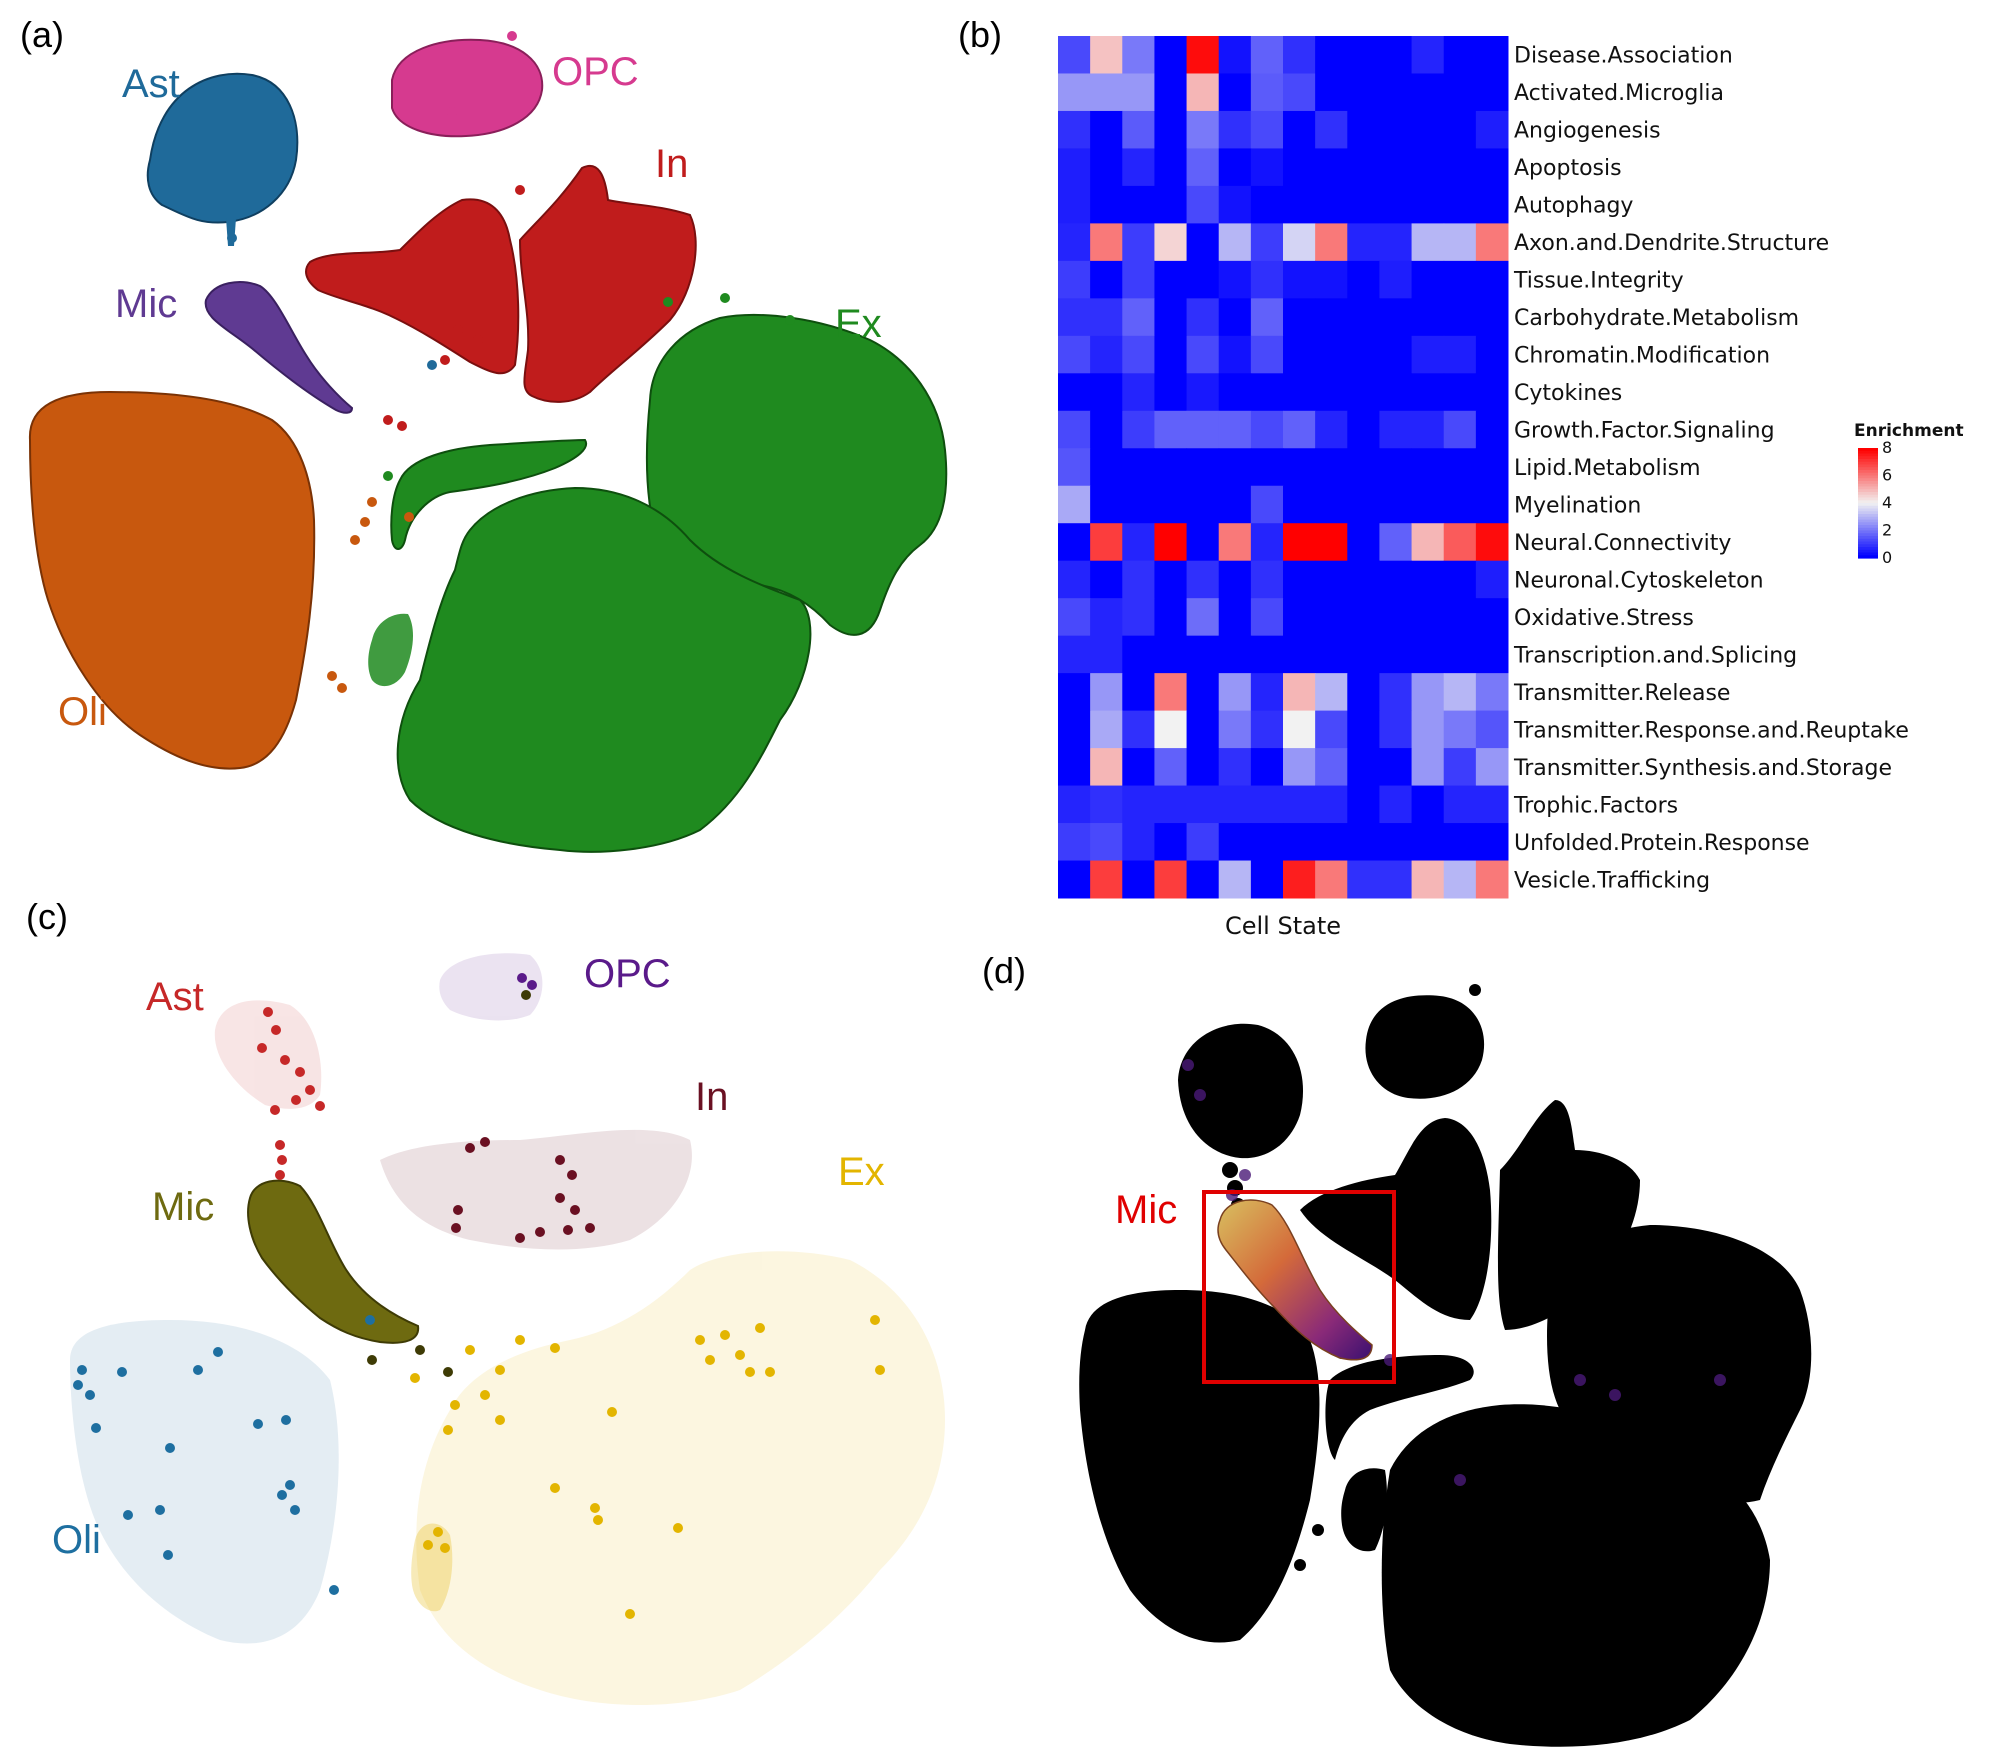 The height and width of the screenshot is (1758, 1990). What do you see at coordinates (204, 1482) in the screenshot?
I see `c-bg-oli` at bounding box center [204, 1482].